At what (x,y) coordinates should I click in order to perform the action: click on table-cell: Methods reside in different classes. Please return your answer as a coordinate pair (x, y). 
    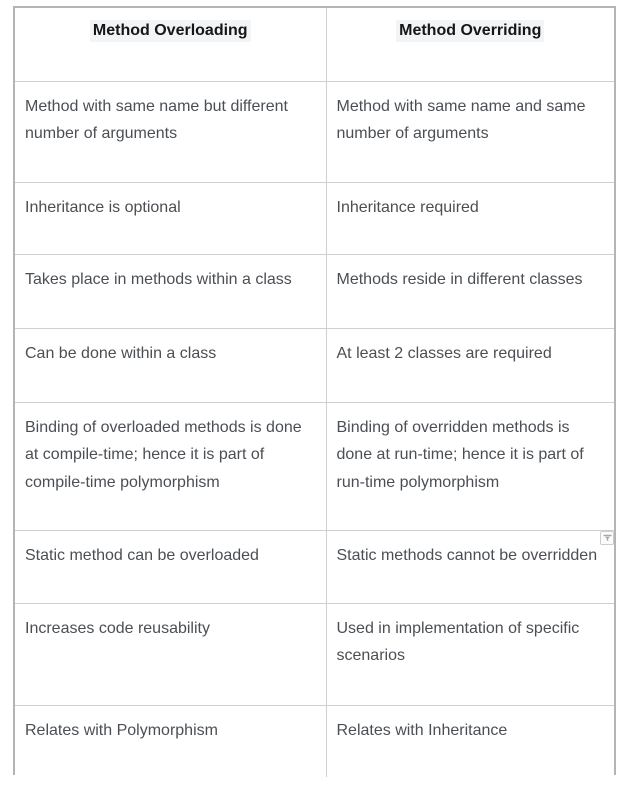
    Looking at the image, I should click on (470, 291).